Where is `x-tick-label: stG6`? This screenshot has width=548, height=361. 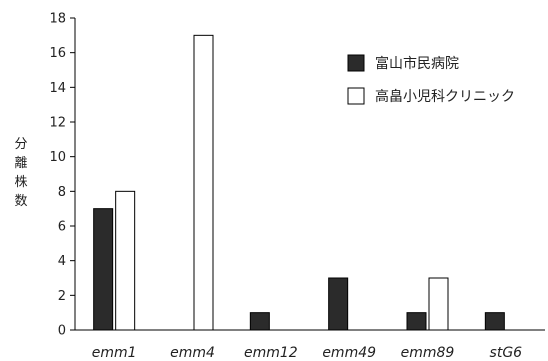 x-tick-label: stG6 is located at coordinates (506, 353).